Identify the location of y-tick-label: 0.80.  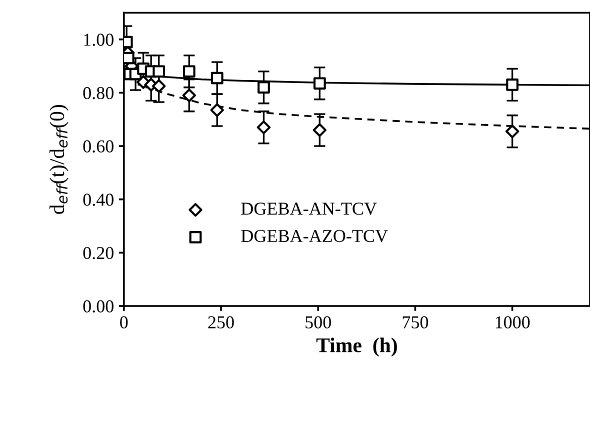
(98, 93).